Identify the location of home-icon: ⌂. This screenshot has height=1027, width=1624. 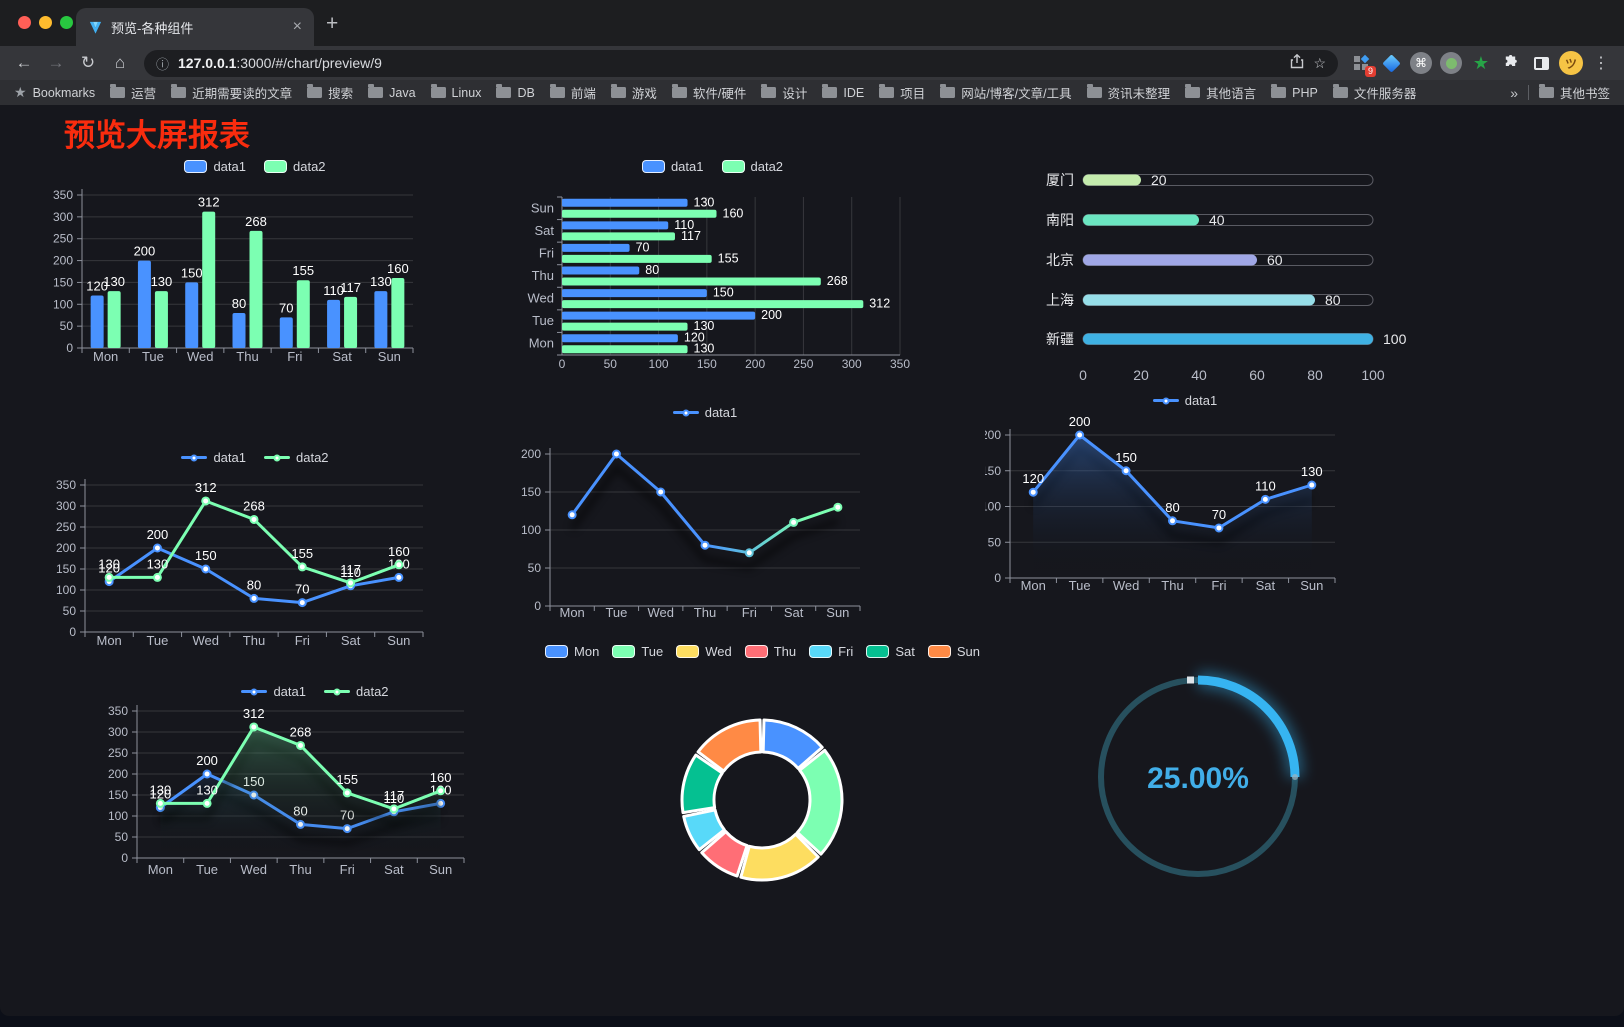
(120, 62).